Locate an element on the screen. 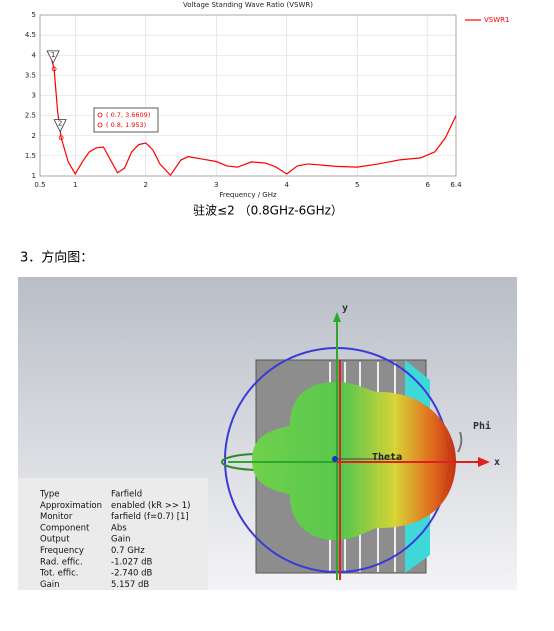 The width and height of the screenshot is (554, 631). info-key: Component is located at coordinates (65, 528).